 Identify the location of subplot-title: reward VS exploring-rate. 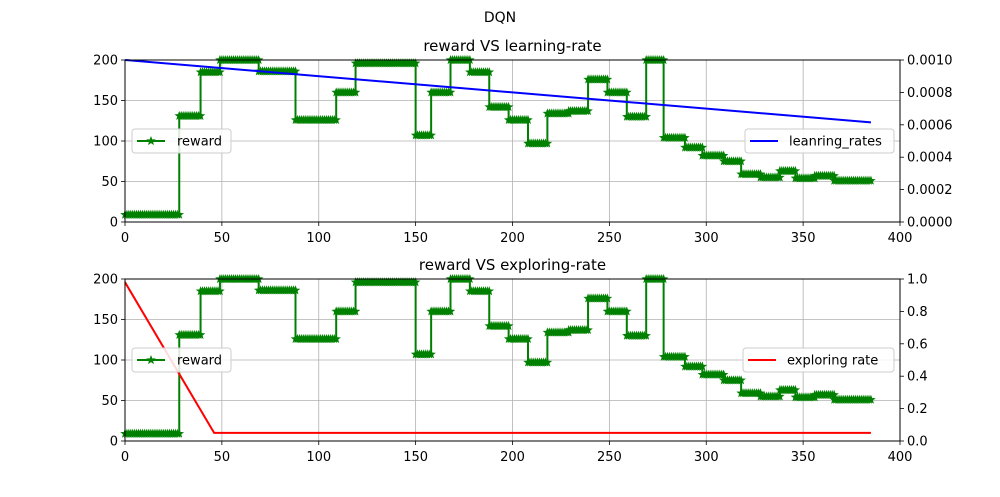
(512, 265).